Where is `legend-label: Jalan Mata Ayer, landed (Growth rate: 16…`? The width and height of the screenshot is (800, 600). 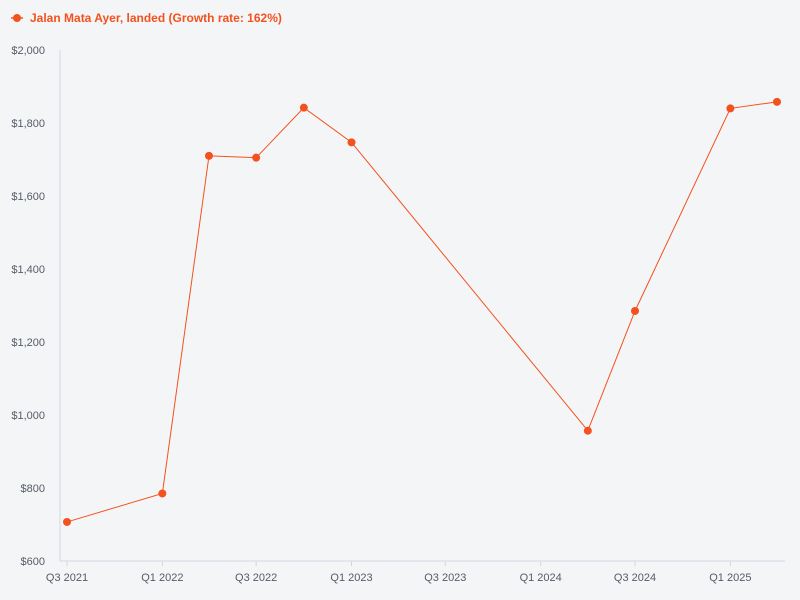 legend-label: Jalan Mata Ayer, landed (Growth rate: 16… is located at coordinates (156, 18).